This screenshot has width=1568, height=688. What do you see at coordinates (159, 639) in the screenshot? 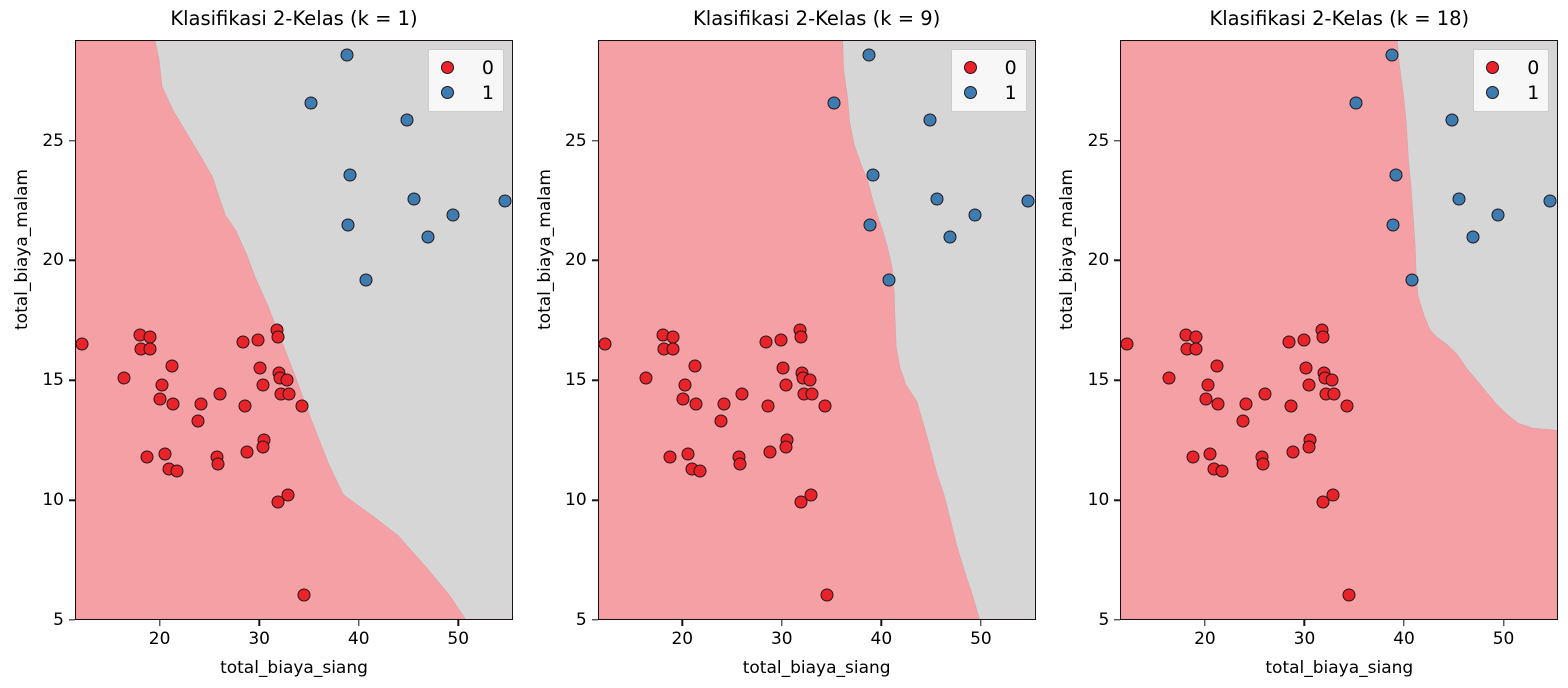
I see `x-tick-label: 20` at bounding box center [159, 639].